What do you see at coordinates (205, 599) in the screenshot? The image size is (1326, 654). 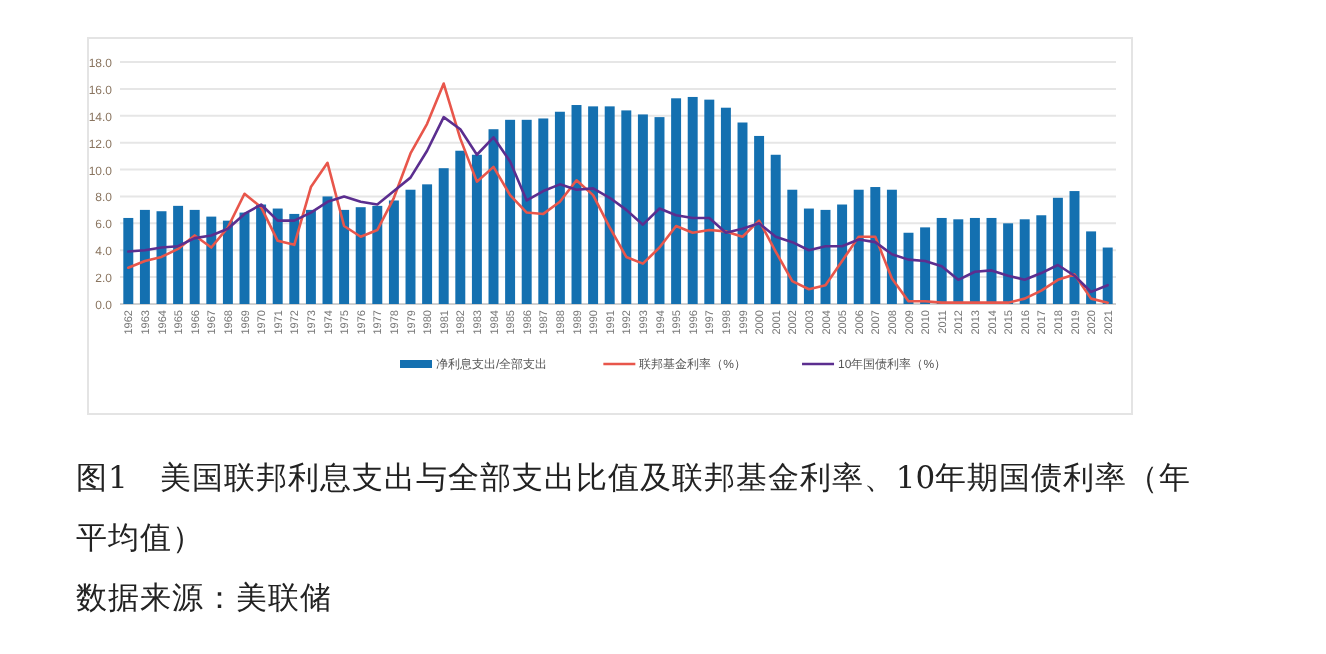 I see `source-note: 数据来源：美联储` at bounding box center [205, 599].